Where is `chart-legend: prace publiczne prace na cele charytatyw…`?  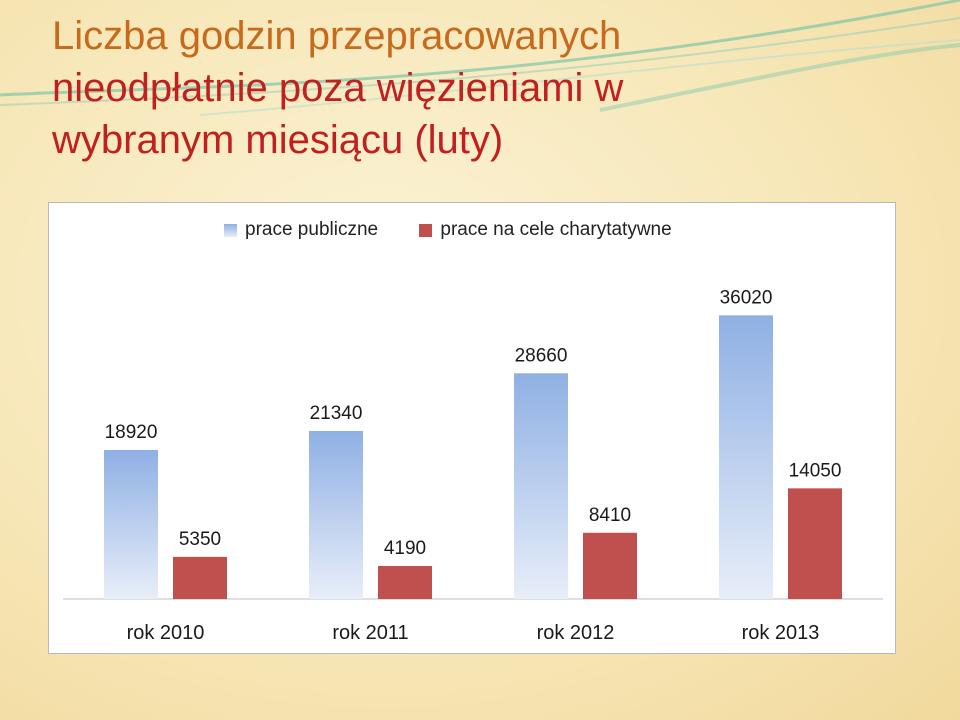 chart-legend: prace publiczne prace na cele charytatyw… is located at coordinates (466, 230).